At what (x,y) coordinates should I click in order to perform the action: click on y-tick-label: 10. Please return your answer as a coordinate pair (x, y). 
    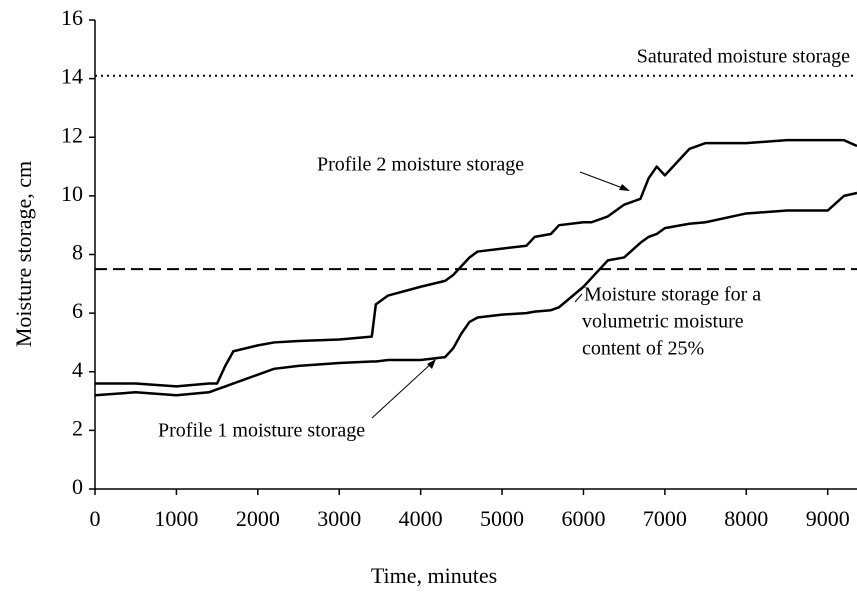
    Looking at the image, I should click on (72, 193).